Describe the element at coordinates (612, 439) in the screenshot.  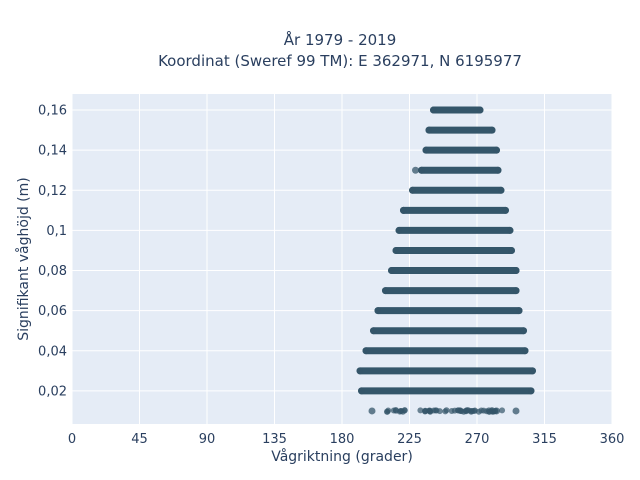
I see `x-tick-label: 360` at that location.